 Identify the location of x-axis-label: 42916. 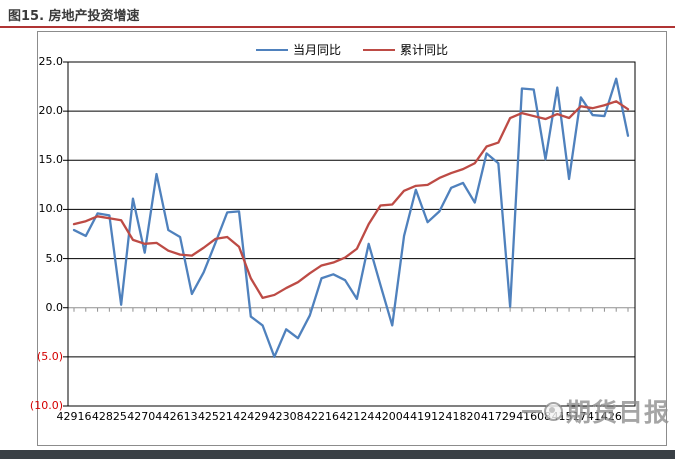
(74, 416).